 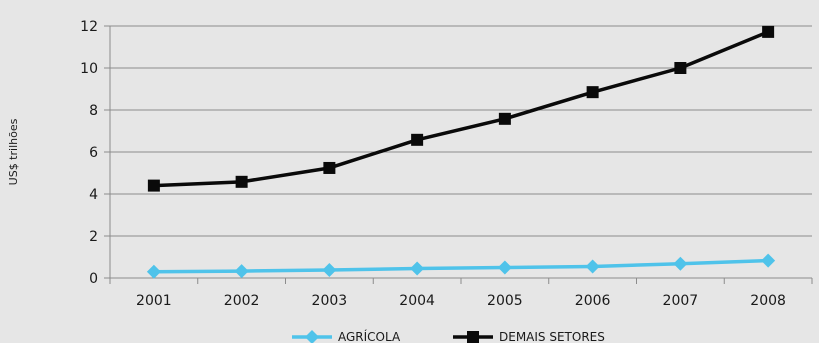 What do you see at coordinates (242, 301) in the screenshot?
I see `x-tick-label: 2002` at bounding box center [242, 301].